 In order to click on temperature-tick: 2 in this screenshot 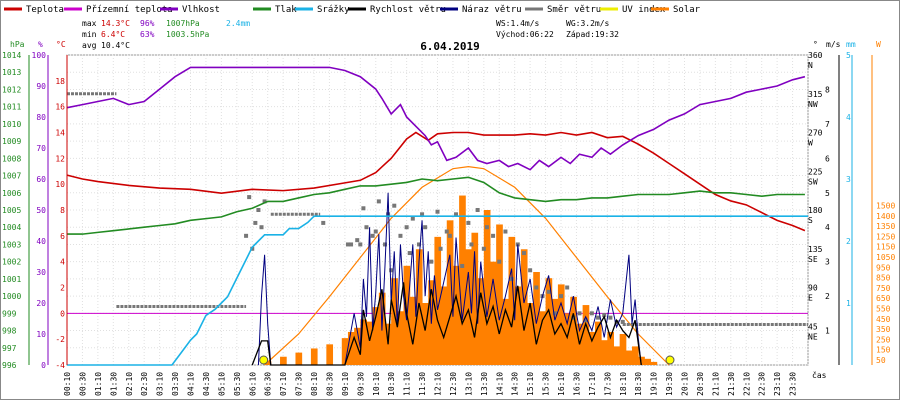, I will do `click(62, 288)`.